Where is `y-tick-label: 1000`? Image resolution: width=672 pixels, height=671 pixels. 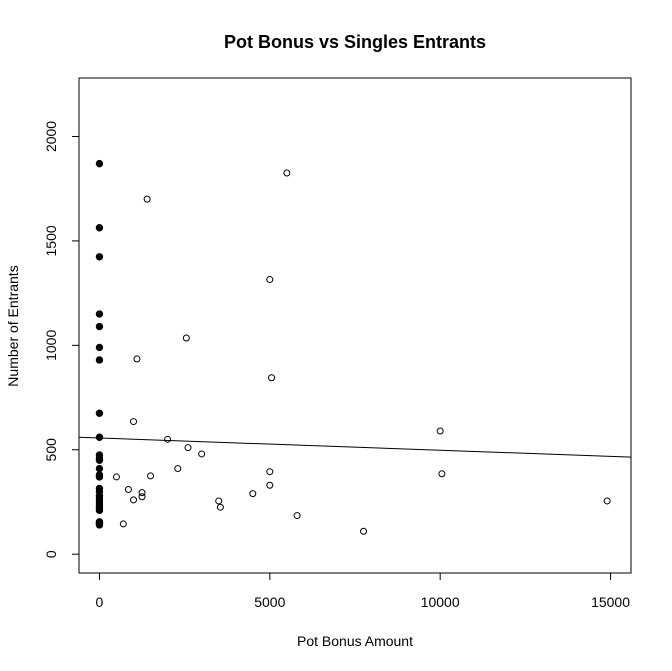
y-tick-label: 1000 is located at coordinates (51, 345).